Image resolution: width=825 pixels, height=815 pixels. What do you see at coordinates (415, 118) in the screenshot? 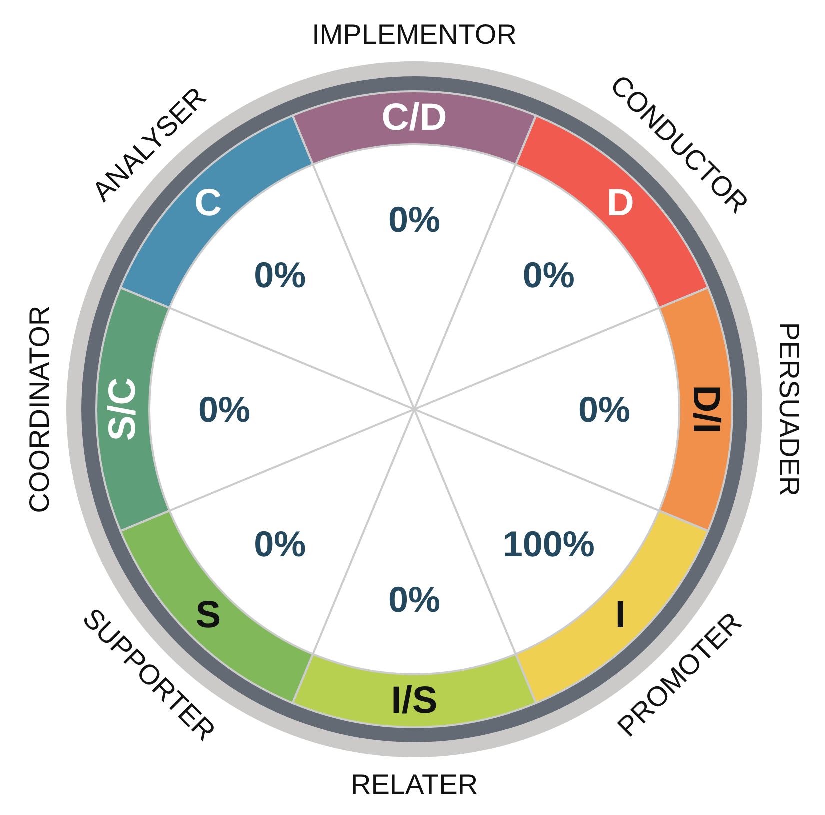
I see `category-label: C/D` at bounding box center [415, 118].